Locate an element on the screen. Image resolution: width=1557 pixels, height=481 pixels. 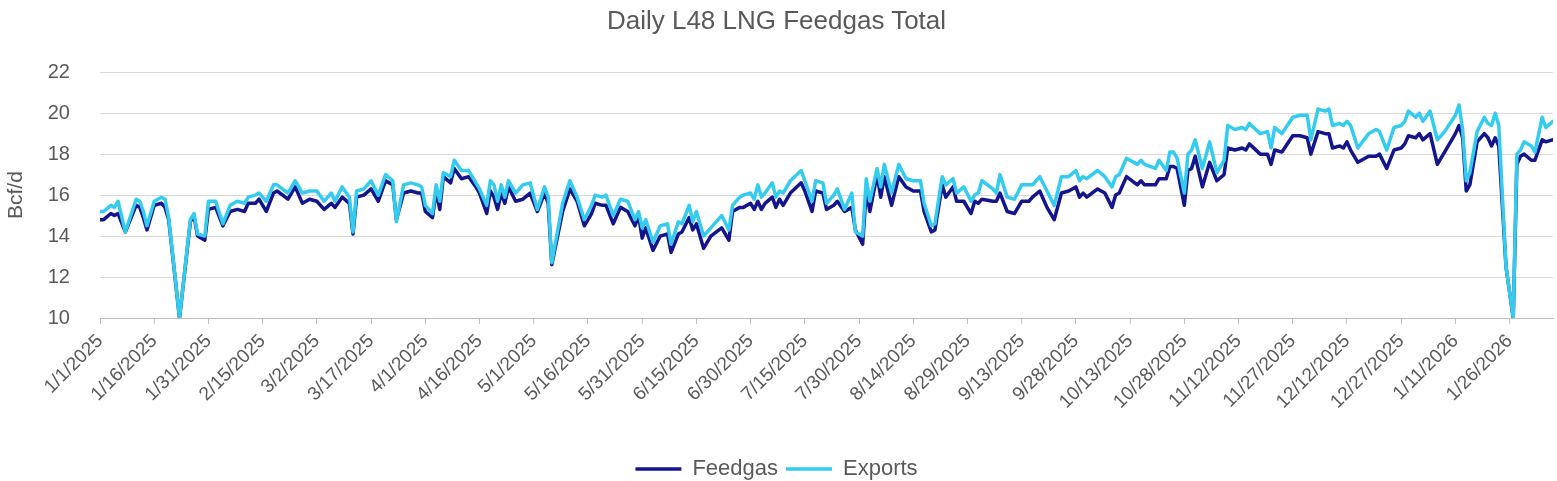
legend-label: Feedgas is located at coordinates (735, 468).